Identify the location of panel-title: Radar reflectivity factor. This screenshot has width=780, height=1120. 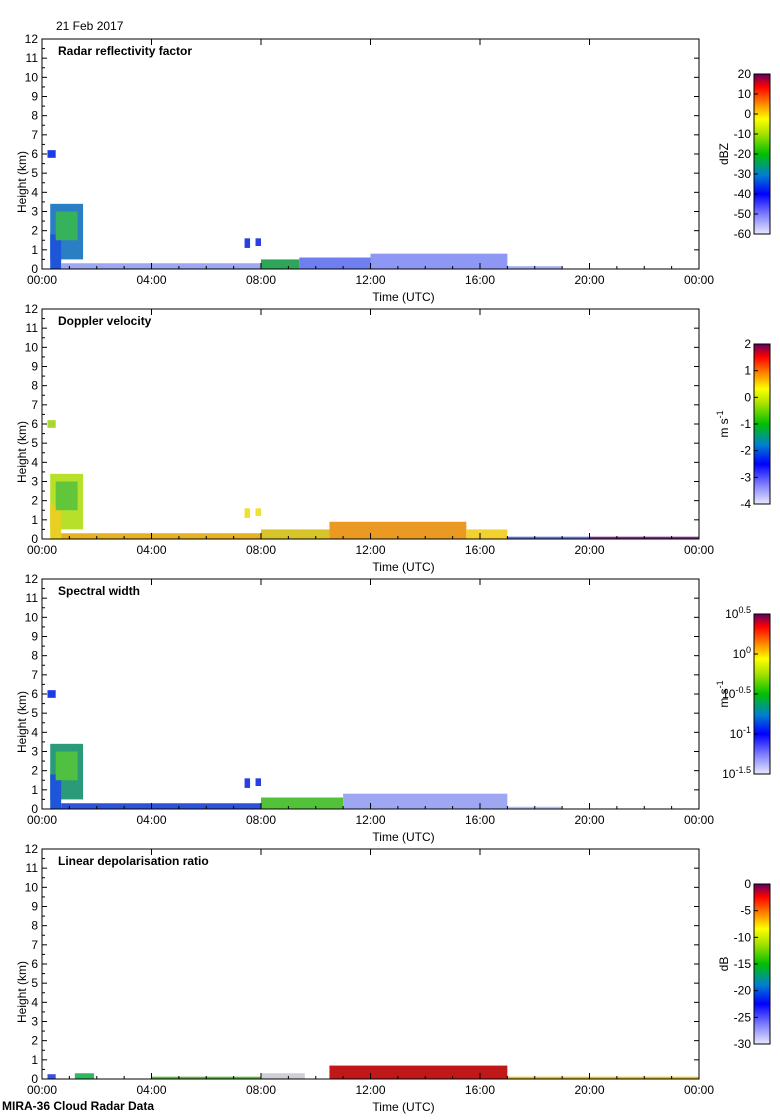
(125, 51).